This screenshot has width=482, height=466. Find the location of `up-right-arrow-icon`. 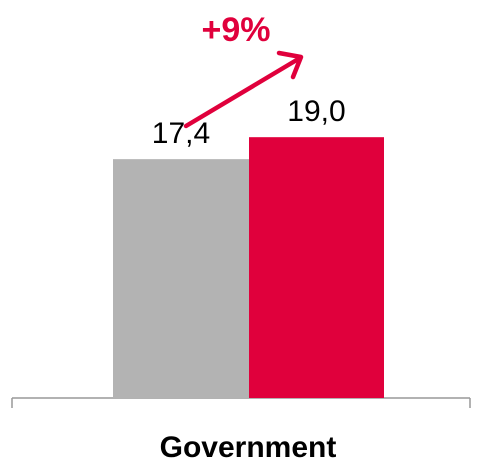

up-right-arrow-icon is located at coordinates (243, 89).